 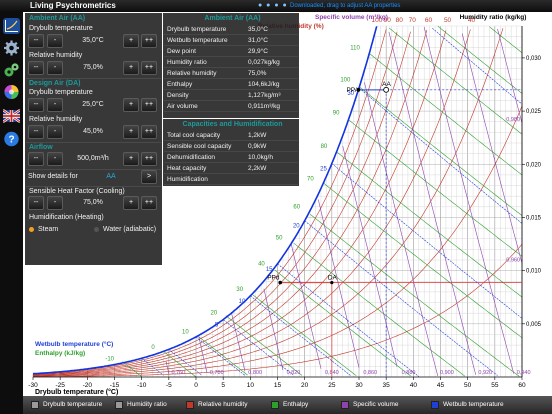 I want to click on ppd-label: PPd, so click(x=273, y=278).